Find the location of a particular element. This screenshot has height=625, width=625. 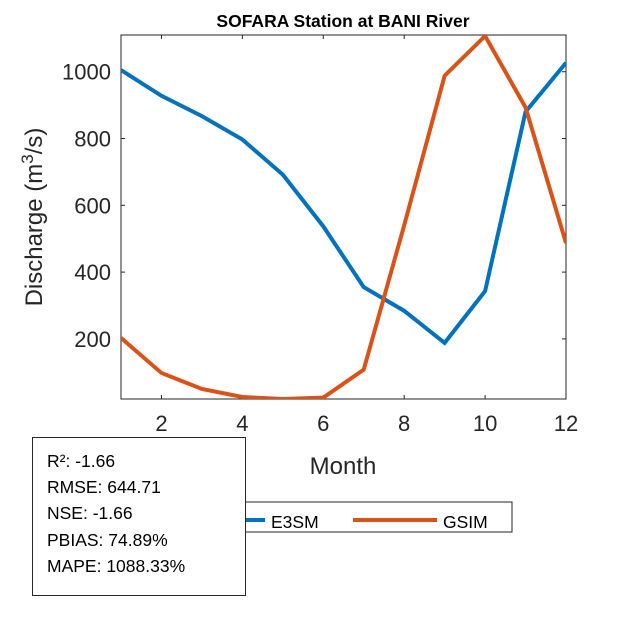

metric-mape: MAPE: 1088.33% is located at coordinates (116, 565).